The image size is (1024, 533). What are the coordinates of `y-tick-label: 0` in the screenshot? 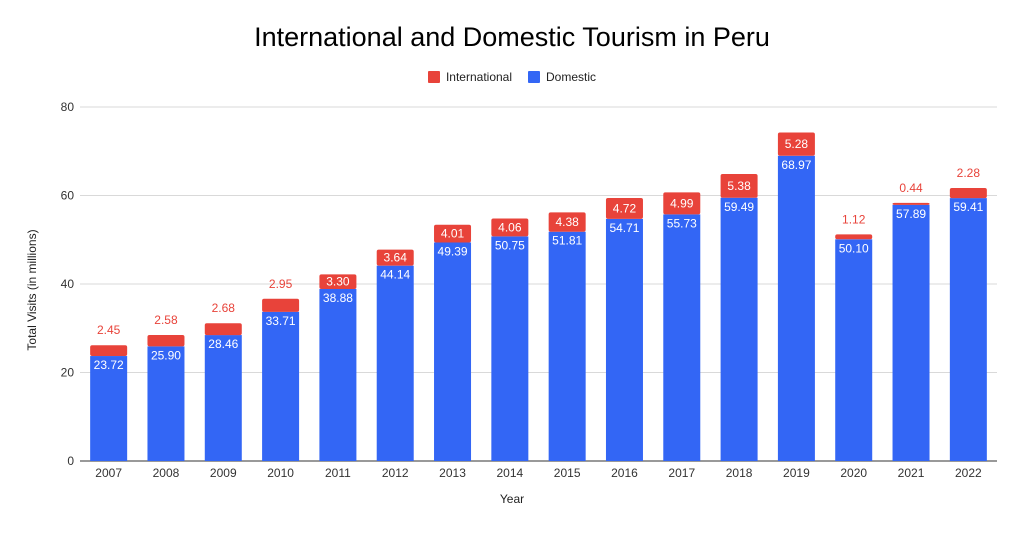 It's located at (70, 461).